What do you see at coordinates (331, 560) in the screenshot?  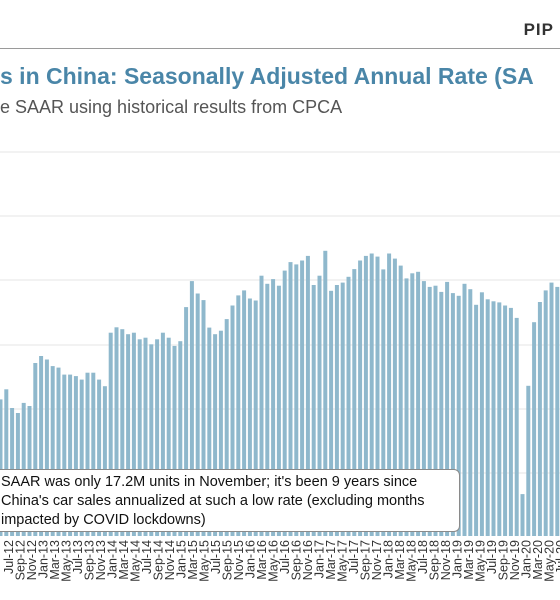 I see `tick-label: Mar-17` at bounding box center [331, 560].